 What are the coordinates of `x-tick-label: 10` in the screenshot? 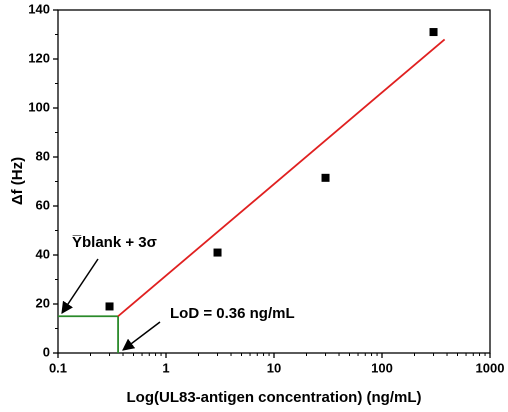 It's located at (274, 367).